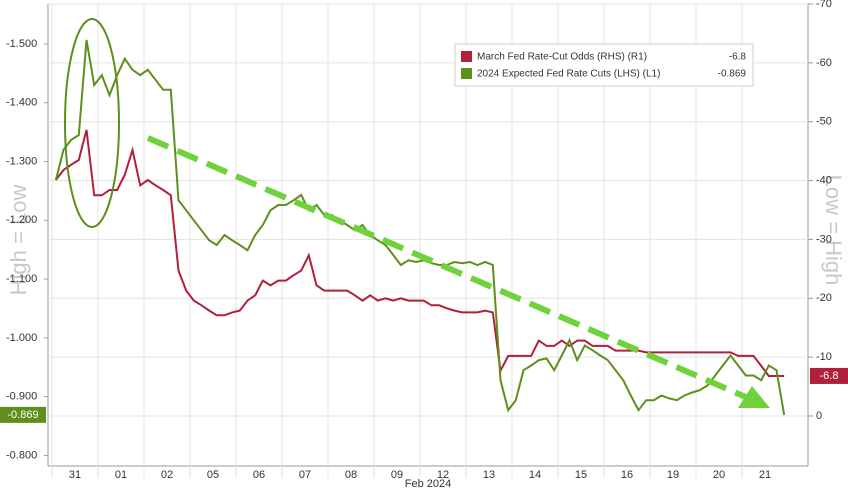 The height and width of the screenshot is (491, 848). I want to click on y-tick-label: -1.500, so click(21, 44).